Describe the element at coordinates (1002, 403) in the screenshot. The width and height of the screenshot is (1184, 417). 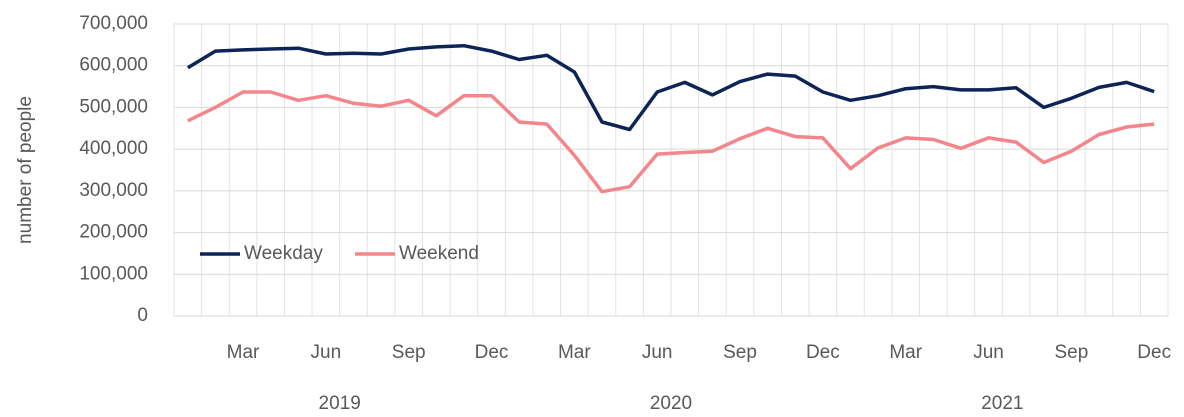
I see `x-group-label: 2021` at that location.